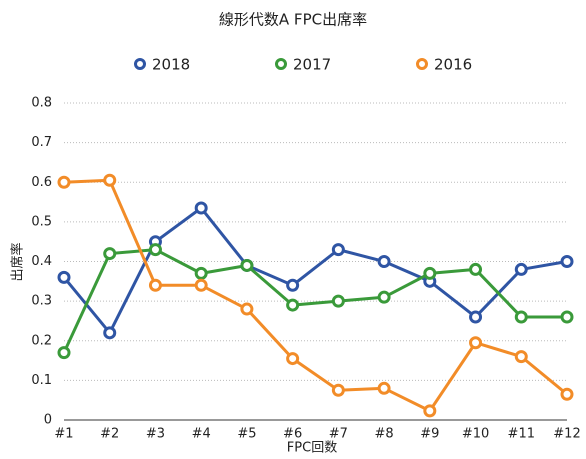 This screenshot has height=459, width=586. What do you see at coordinates (293, 20) in the screenshot?
I see `chart-title: 線形代数A FPC出席率` at bounding box center [293, 20].